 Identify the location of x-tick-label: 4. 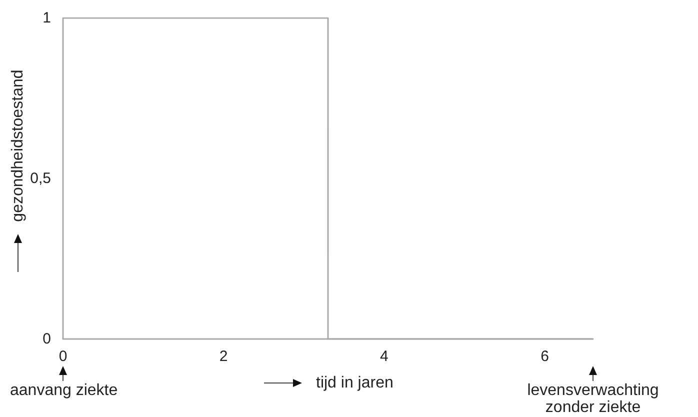
(384, 356).